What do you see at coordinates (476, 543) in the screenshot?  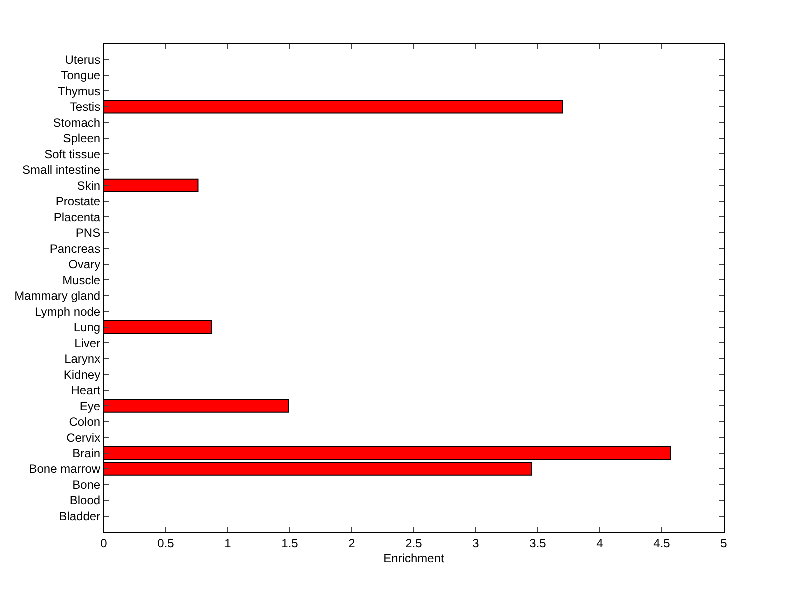 I see `x-tick-label: 3` at bounding box center [476, 543].